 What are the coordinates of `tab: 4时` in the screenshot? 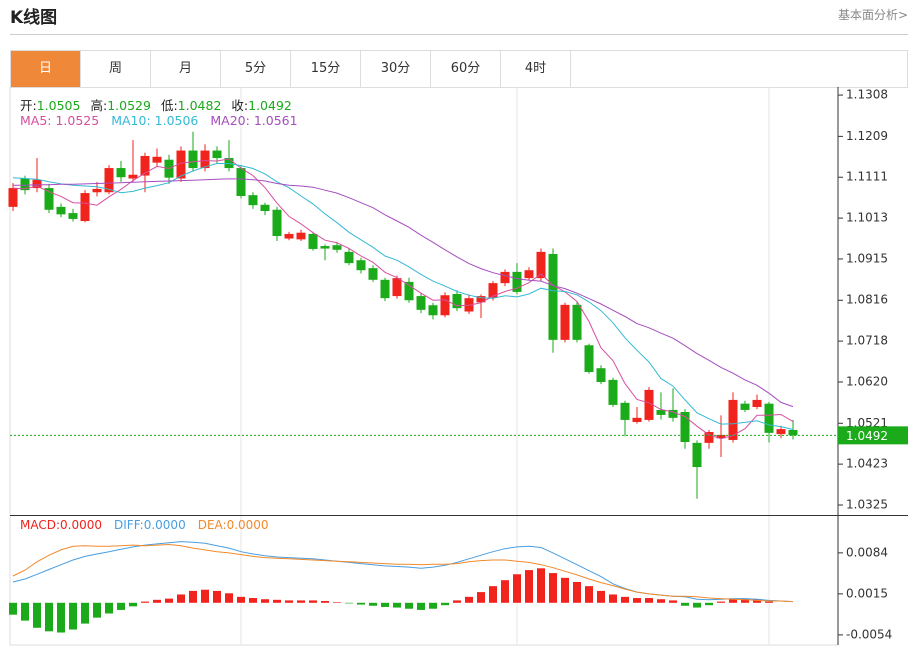 It's located at (536, 69).